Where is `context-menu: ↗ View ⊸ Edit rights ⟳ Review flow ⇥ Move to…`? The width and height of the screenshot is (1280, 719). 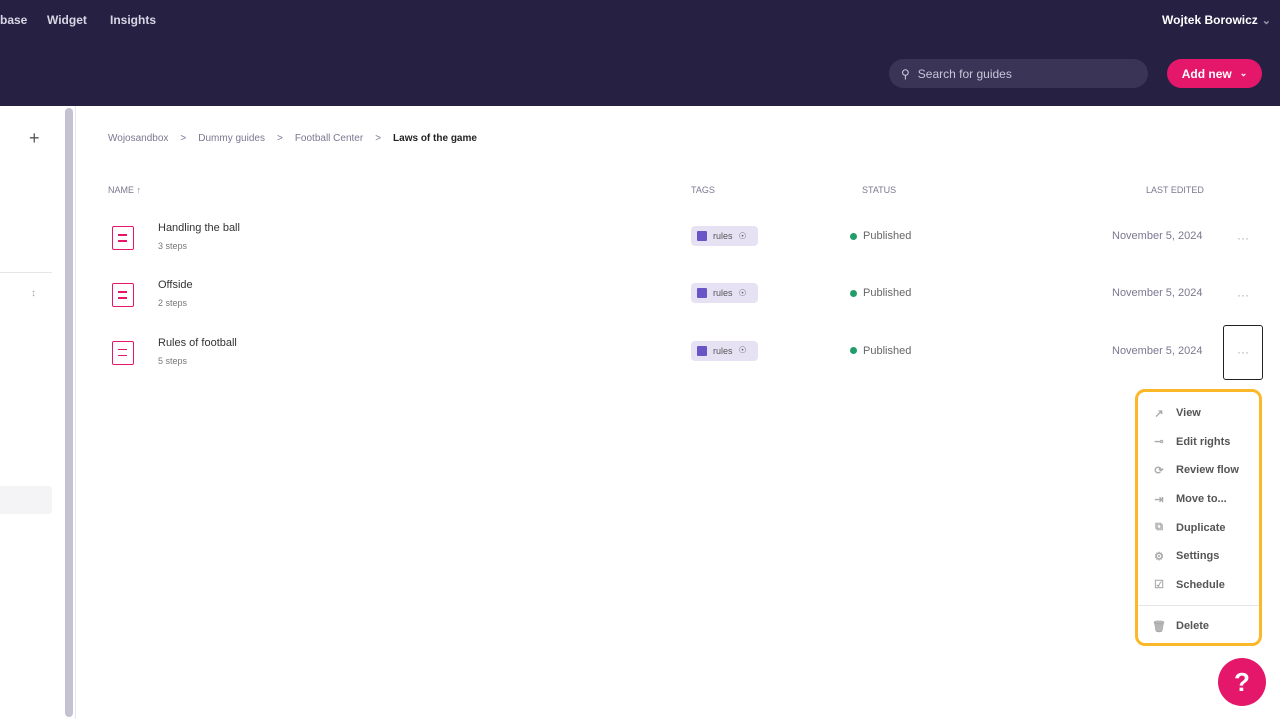
context-menu: ↗ View ⊸ Edit rights ⟳ Review flow ⇥ Move to… is located at coordinates (1198, 517).